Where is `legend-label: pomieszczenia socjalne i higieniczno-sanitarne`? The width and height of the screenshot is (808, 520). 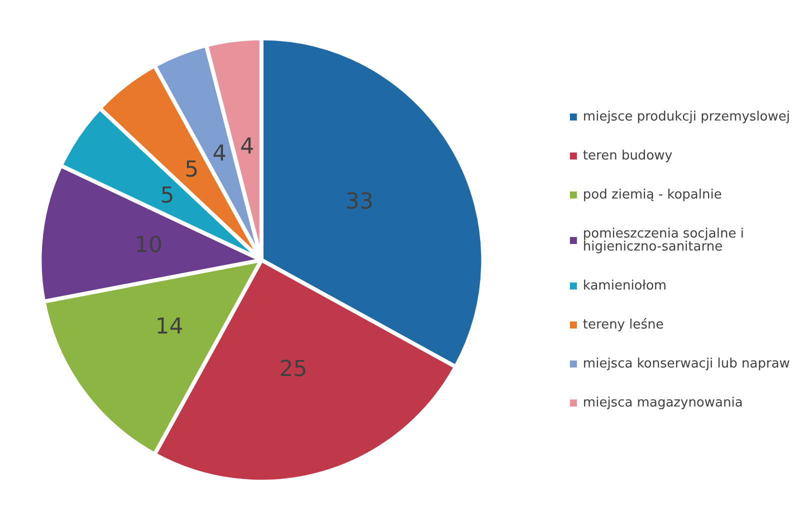
legend-label: pomieszczenia socjalne i higieniczno-sanitarne is located at coordinates (665, 240).